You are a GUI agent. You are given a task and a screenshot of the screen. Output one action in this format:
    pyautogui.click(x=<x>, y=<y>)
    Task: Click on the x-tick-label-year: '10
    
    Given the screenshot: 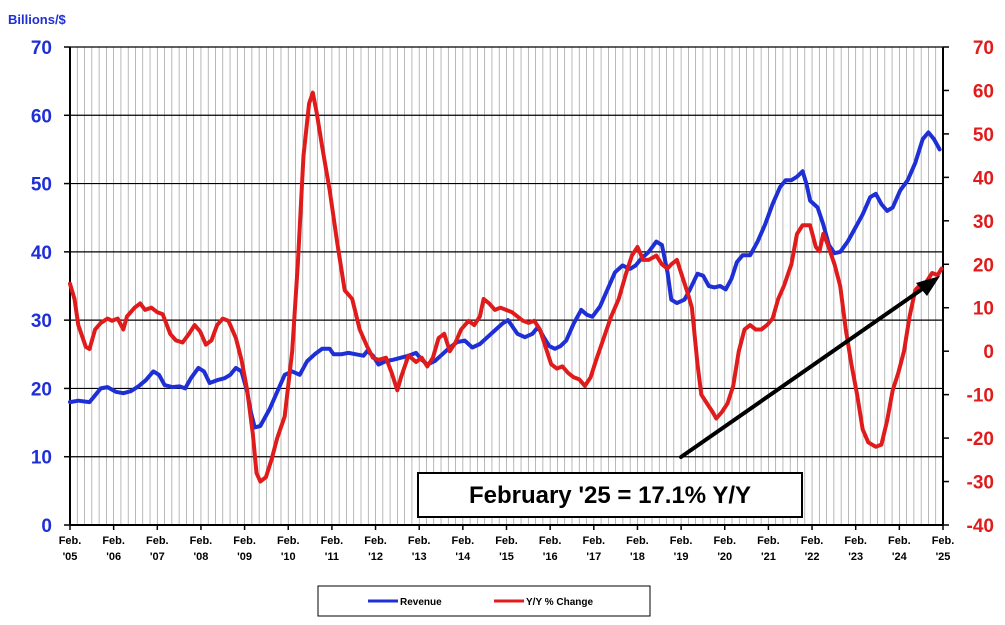 What is the action you would take?
    pyautogui.click(x=288, y=557)
    